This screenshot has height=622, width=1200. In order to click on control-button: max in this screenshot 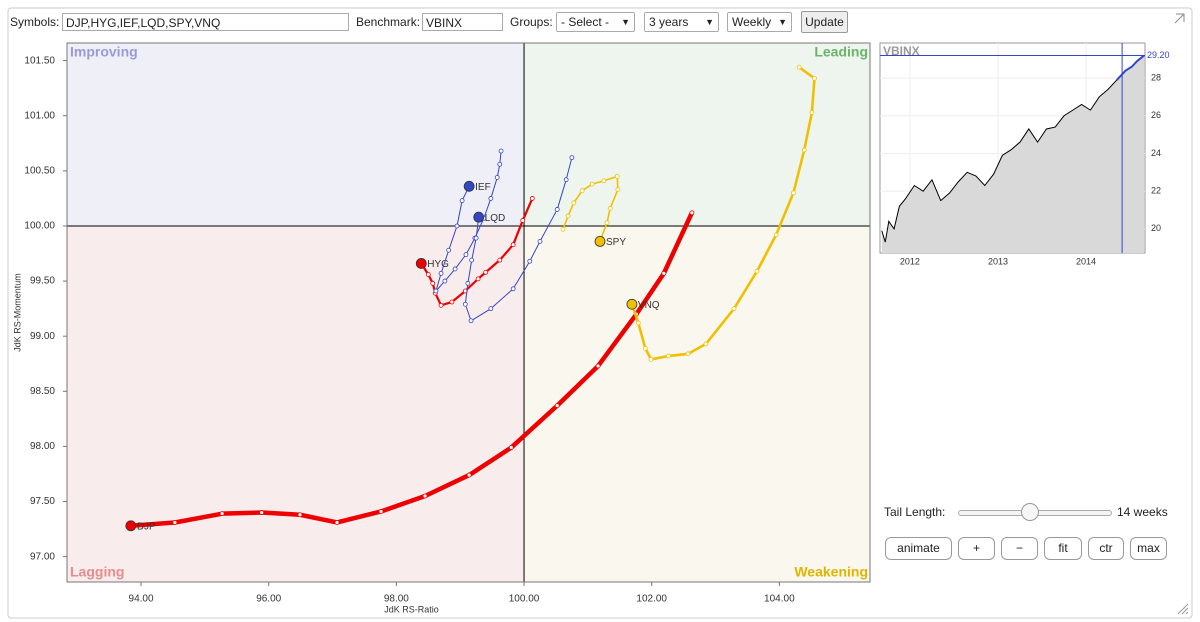, I will do `click(1148, 548)`.